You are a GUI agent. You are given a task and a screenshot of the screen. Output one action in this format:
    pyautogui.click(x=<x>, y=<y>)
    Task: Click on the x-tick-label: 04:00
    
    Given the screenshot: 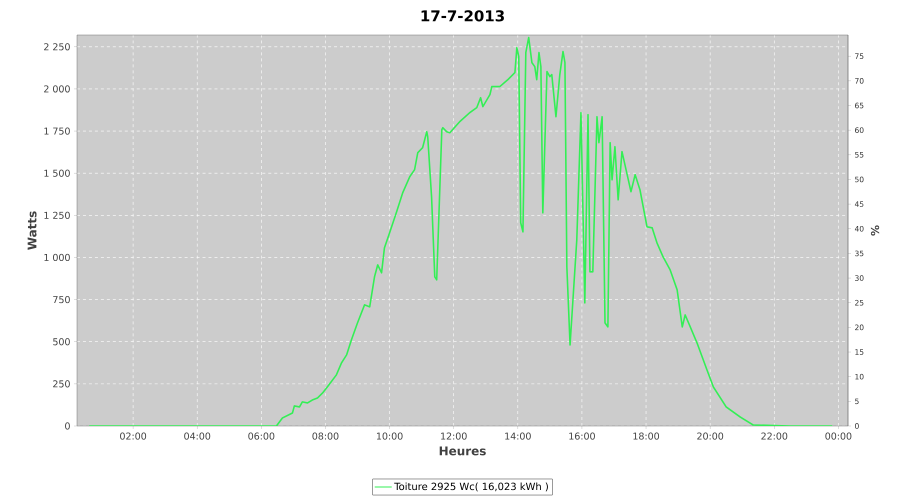 What is the action you would take?
    pyautogui.click(x=197, y=436)
    